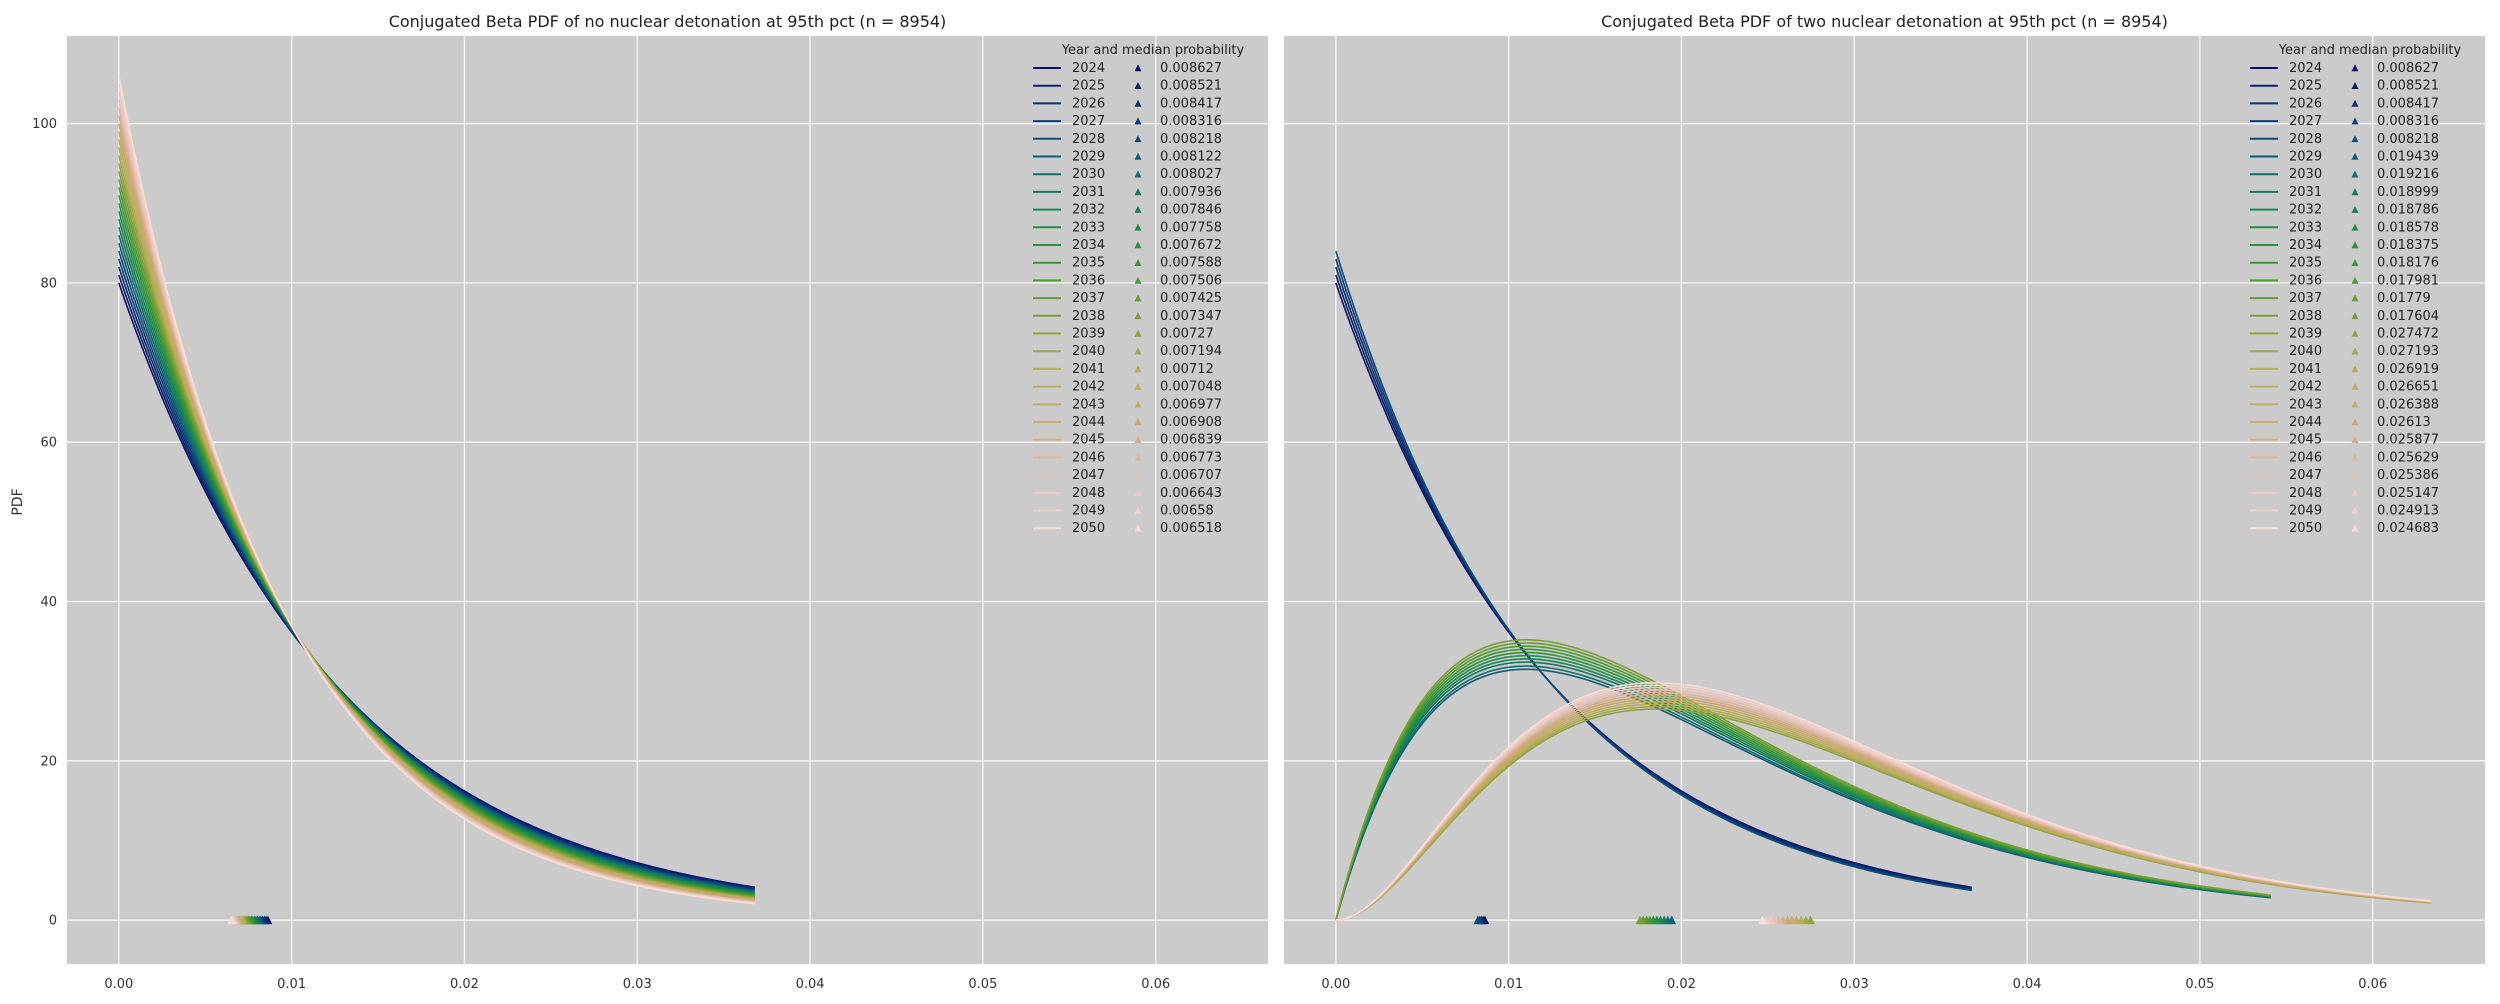  I want to click on legend-year-label: 2044, so click(1088, 422).